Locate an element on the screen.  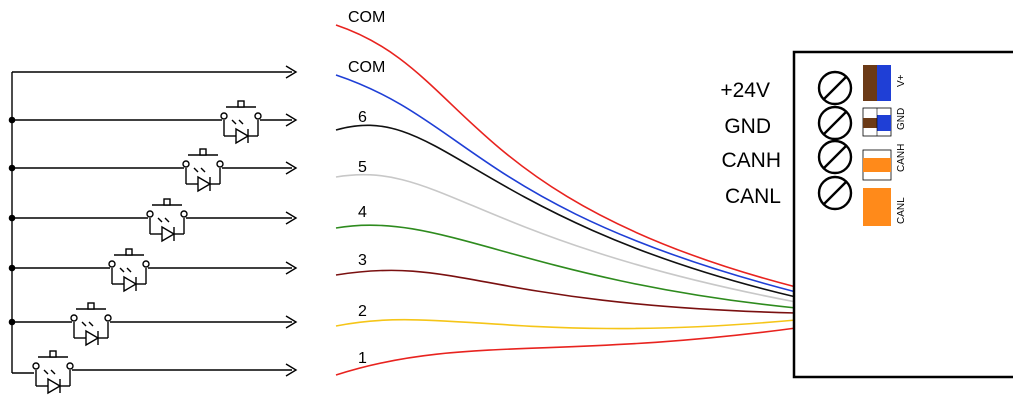
wire-1-red is located at coordinates (566, 351).